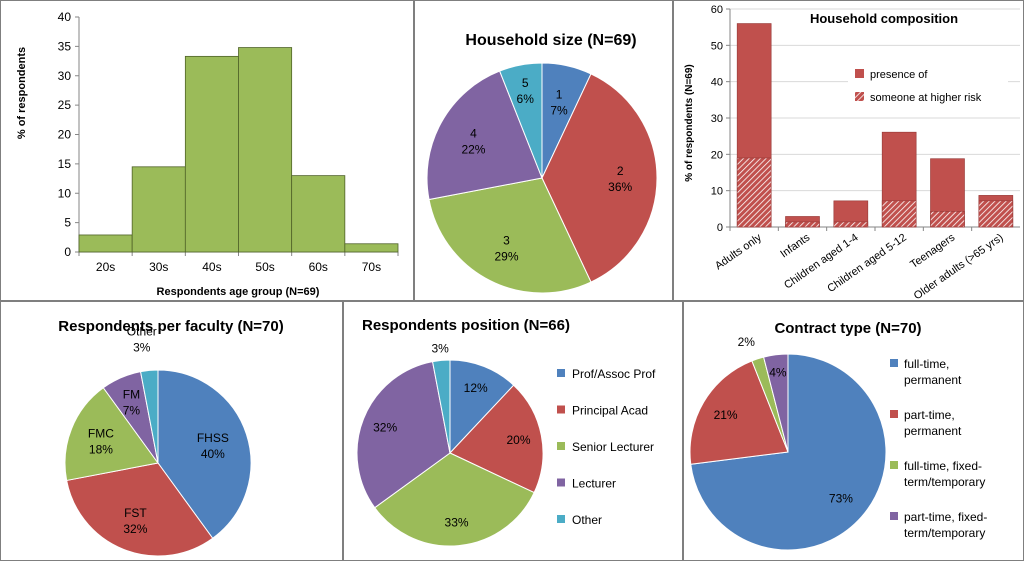  Describe the element at coordinates (65, 105) in the screenshot. I see `y-tick-label: 25` at that location.